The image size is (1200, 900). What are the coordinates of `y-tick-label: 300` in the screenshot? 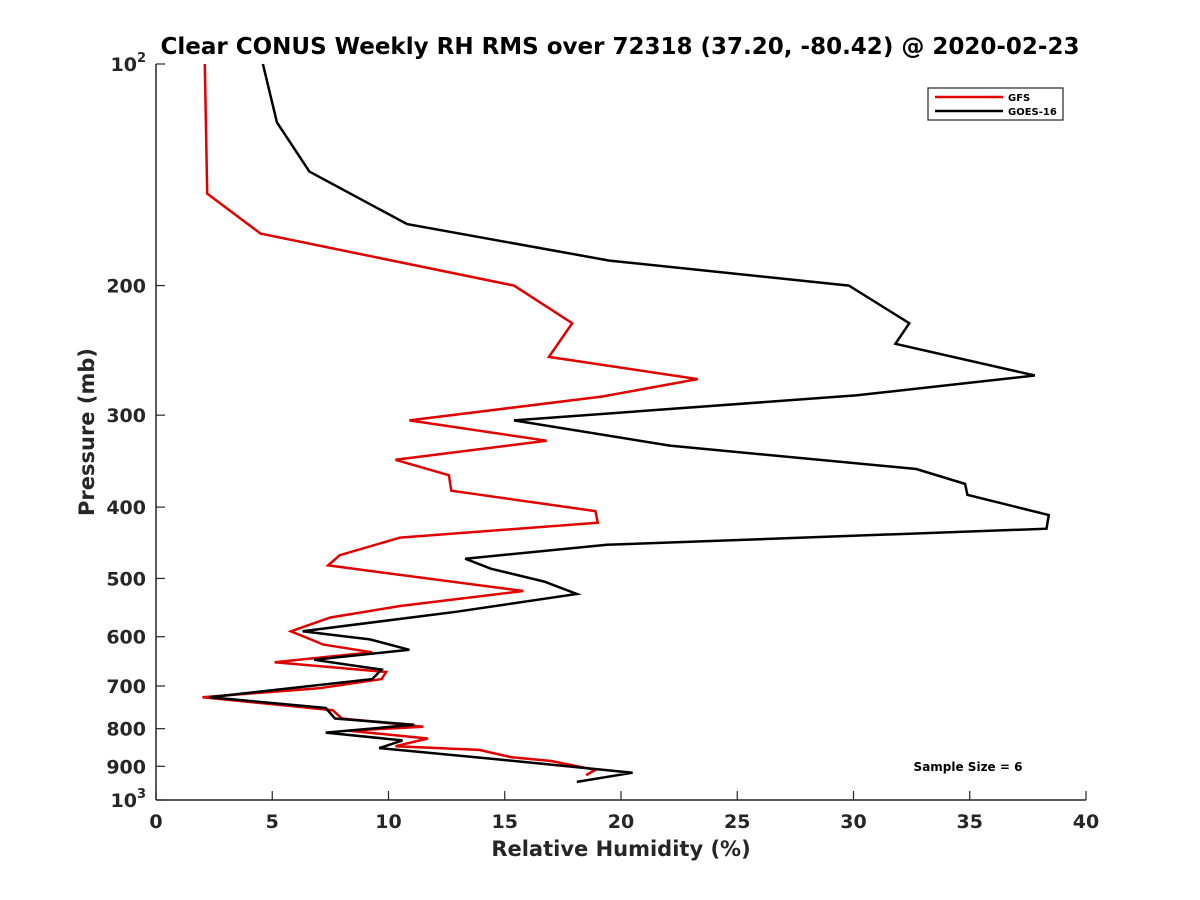 It's located at (126, 416).